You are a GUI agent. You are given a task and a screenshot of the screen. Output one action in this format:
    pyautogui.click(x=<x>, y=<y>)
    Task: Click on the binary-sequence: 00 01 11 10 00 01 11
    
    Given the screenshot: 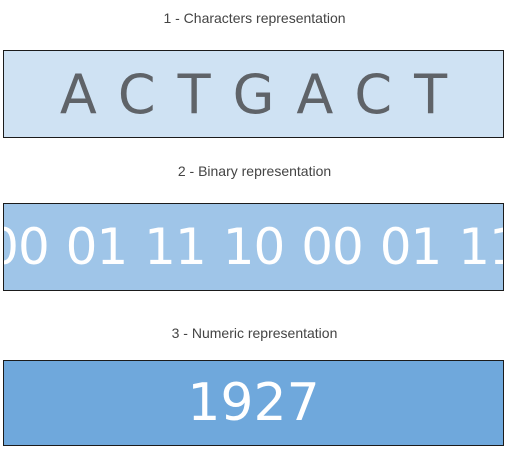 What is the action you would take?
    pyautogui.click(x=253, y=247)
    